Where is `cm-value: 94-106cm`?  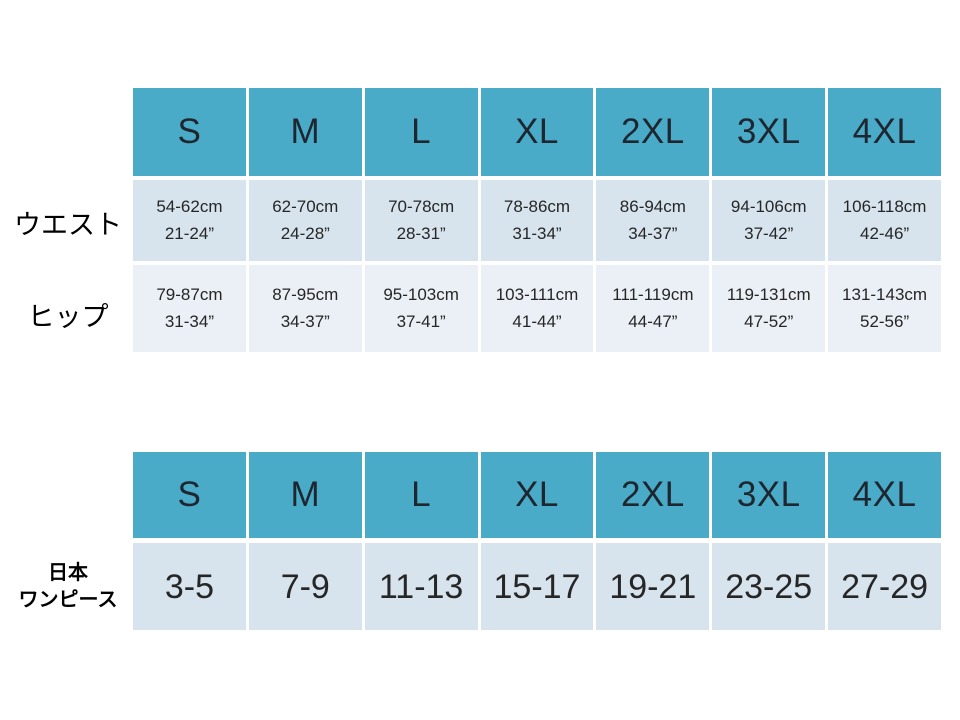
cm-value: 94-106cm is located at coordinates (768, 207).